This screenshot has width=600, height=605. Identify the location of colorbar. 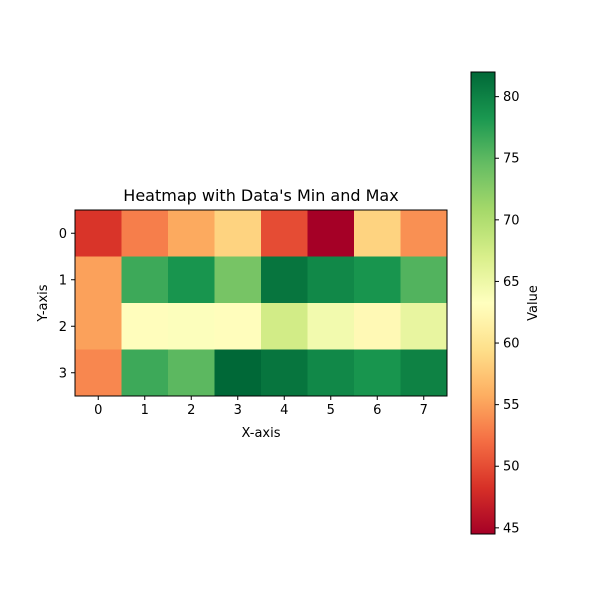
(483, 303).